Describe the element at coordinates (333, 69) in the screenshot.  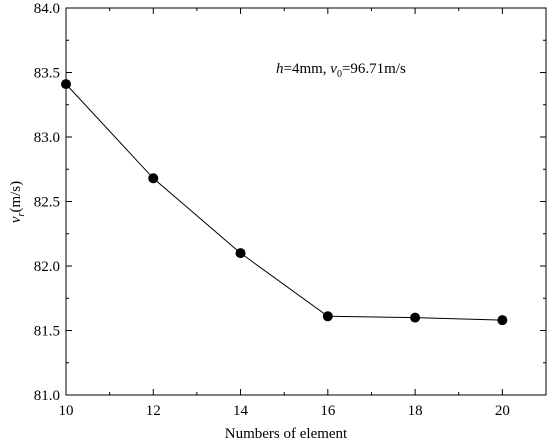
I see `annotation-v-var: v` at that location.